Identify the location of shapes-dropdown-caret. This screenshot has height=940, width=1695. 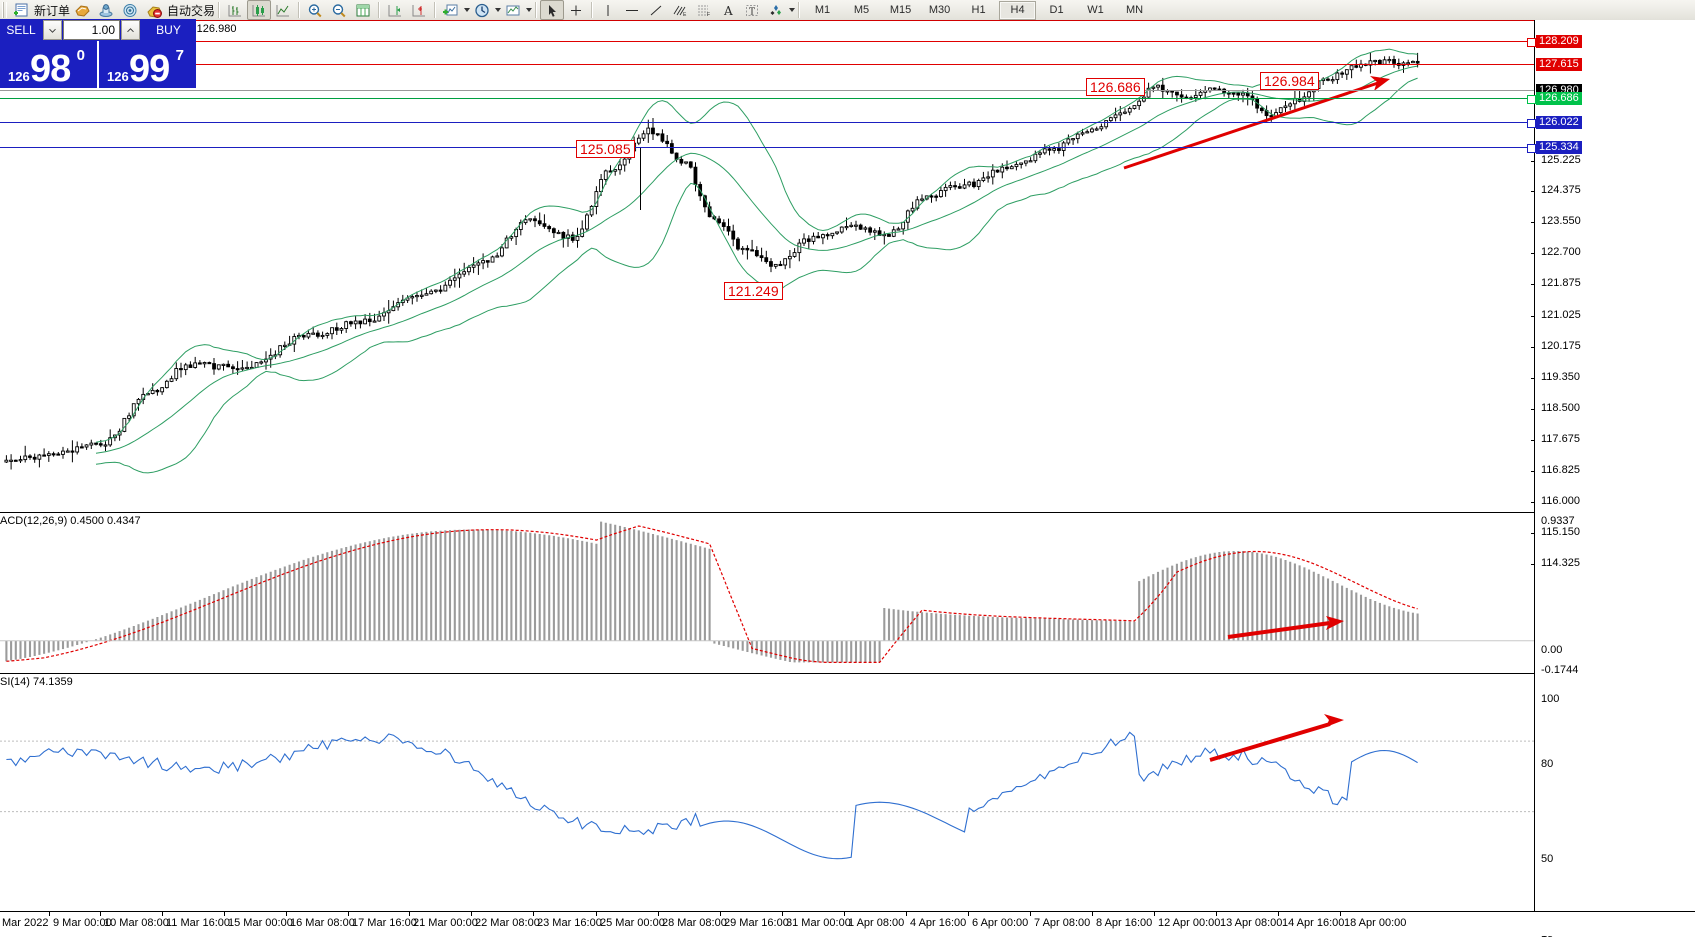
(792, 10).